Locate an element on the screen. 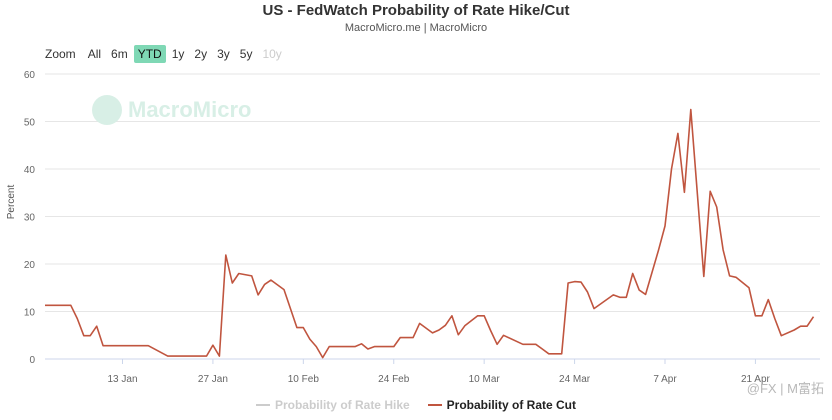 The height and width of the screenshot is (420, 832). x-tick-label: 10 Mar is located at coordinates (485, 379).